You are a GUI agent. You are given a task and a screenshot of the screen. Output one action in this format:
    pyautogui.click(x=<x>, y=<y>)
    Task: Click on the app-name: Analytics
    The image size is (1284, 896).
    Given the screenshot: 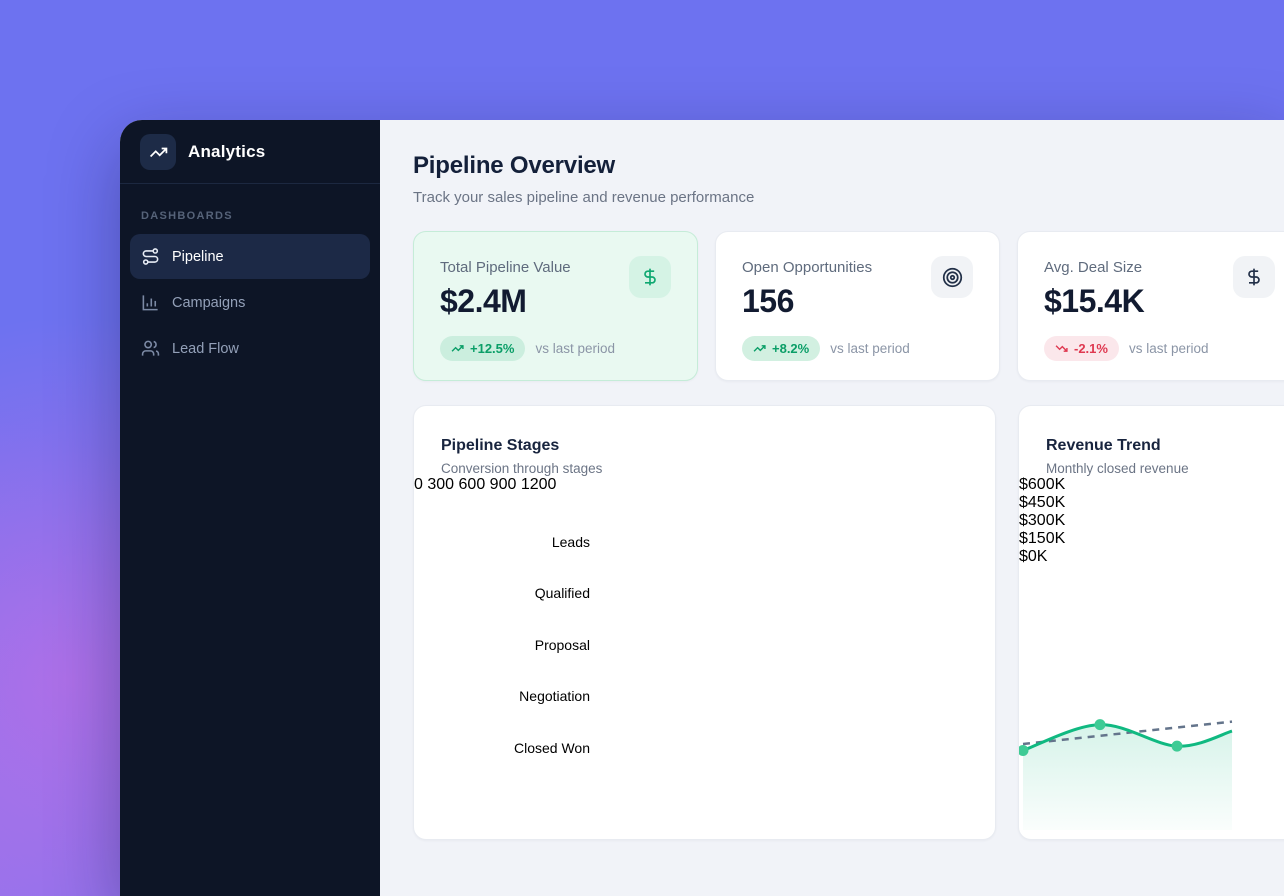 What is the action you would take?
    pyautogui.click(x=227, y=151)
    